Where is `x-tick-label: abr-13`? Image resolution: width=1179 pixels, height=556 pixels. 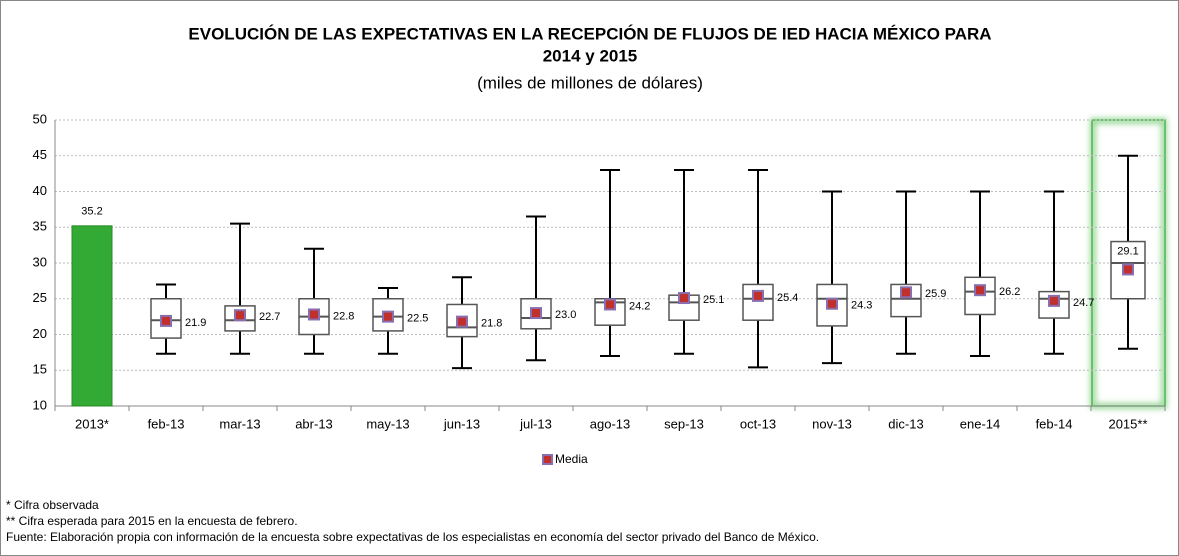
x-tick-label: abr-13 is located at coordinates (314, 423).